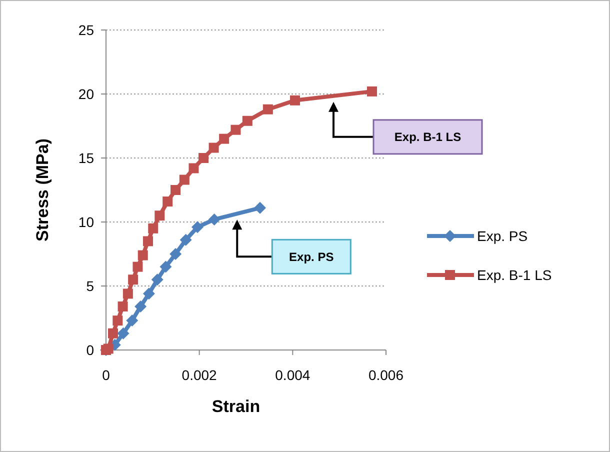 This screenshot has width=610, height=452. What do you see at coordinates (386, 375) in the screenshot?
I see `x-tick-label: 0.006` at bounding box center [386, 375].